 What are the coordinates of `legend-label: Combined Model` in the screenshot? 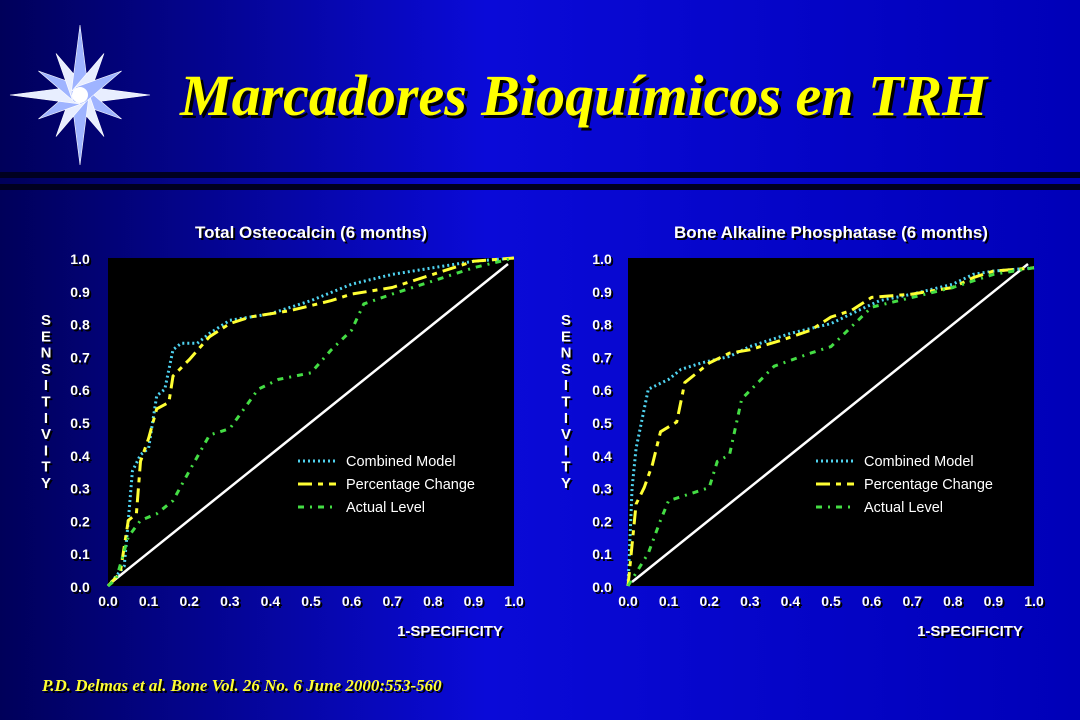 It's located at (401, 462).